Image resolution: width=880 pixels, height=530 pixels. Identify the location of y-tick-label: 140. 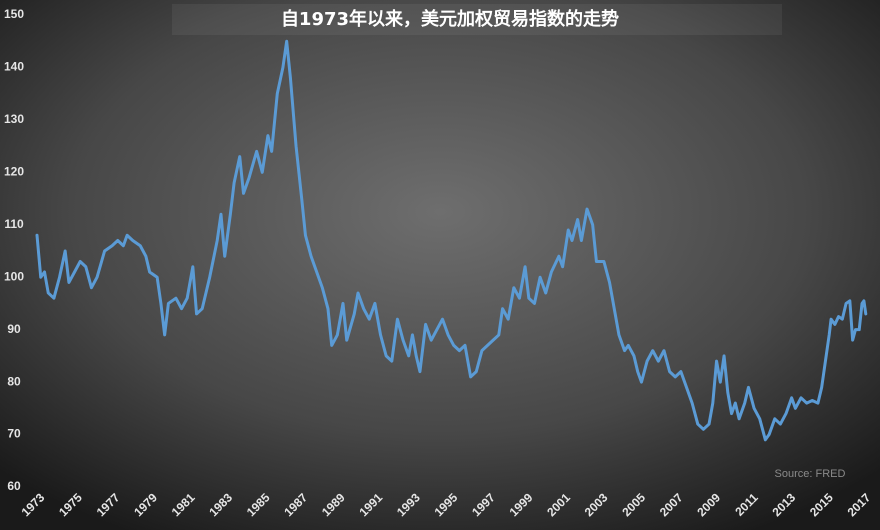
(14, 67).